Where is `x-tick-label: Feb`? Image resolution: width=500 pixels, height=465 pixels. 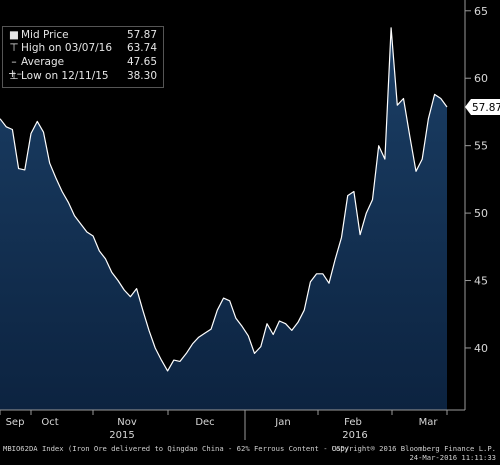
x-tick-label: Feb is located at coordinates (353, 422).